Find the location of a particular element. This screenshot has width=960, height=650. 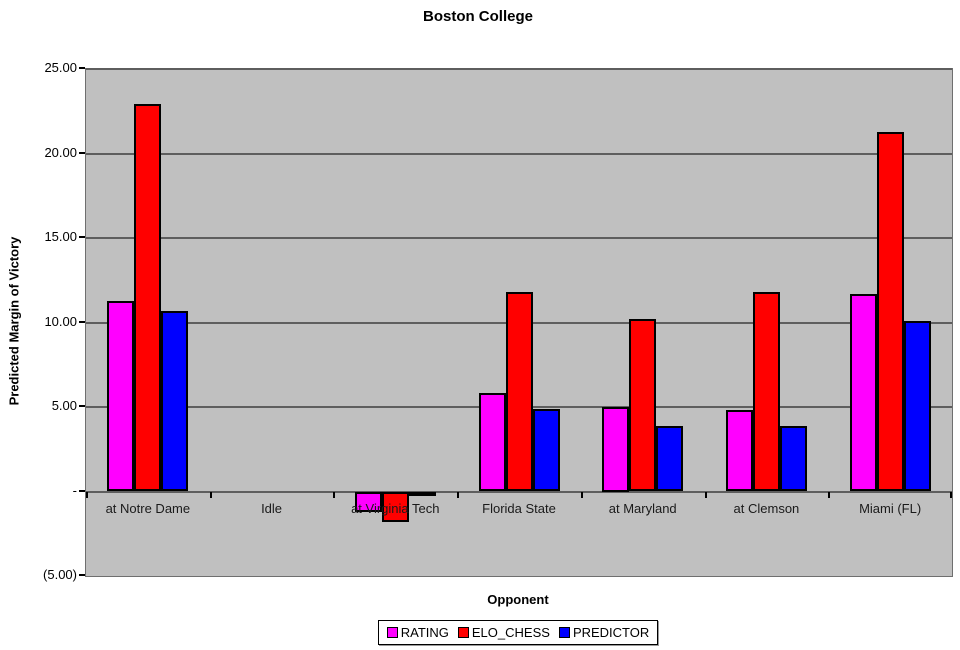

chart-title: Boston College is located at coordinates (477, 16).